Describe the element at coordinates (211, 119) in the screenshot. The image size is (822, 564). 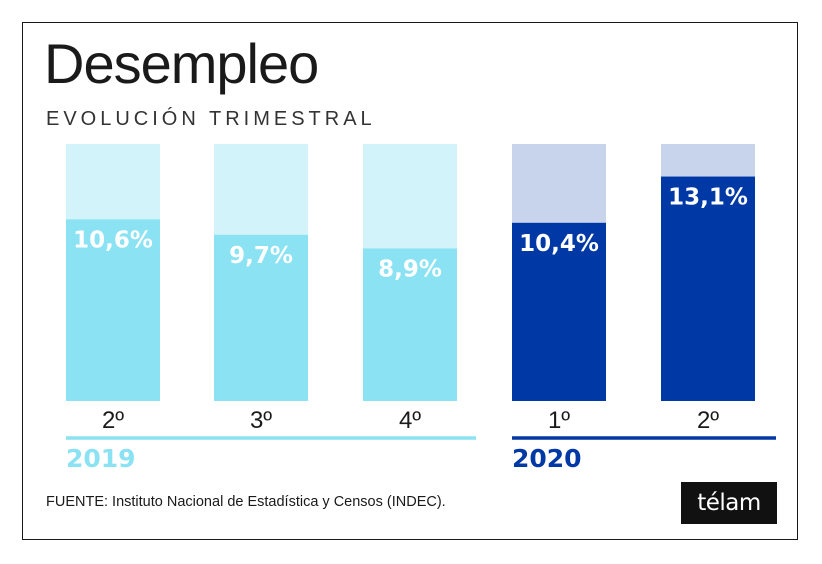
I see `chart-subtitle: EVOLUCIÓN TRIMESTRAL` at that location.